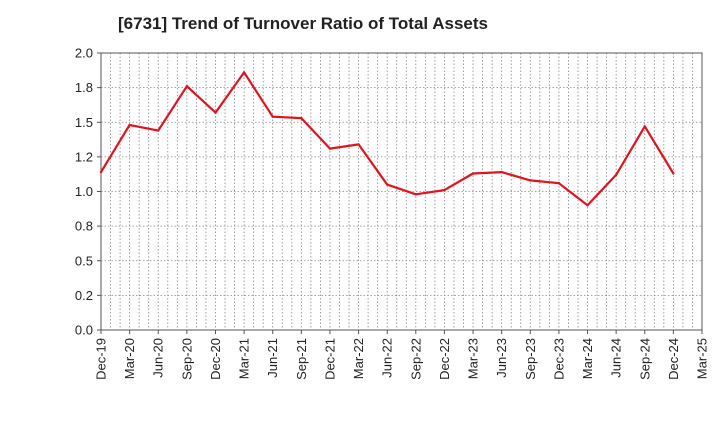 The width and height of the screenshot is (720, 440). I want to click on x-tick-label: Sep-23, so click(530, 359).